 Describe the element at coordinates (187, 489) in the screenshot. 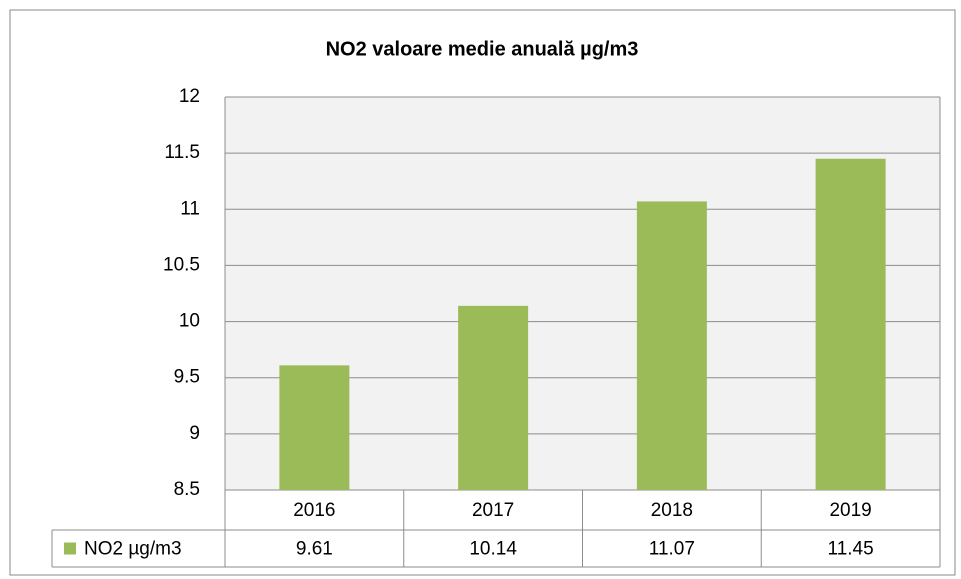

I see `y-tick-label: 8.5` at that location.